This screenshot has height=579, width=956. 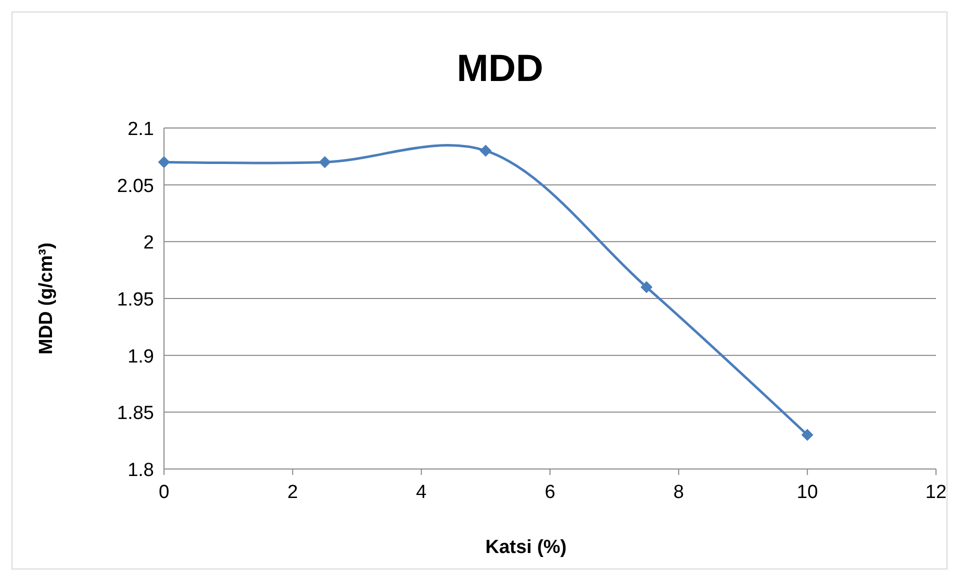 What do you see at coordinates (550, 492) in the screenshot?
I see `x-tick-label: 6` at bounding box center [550, 492].